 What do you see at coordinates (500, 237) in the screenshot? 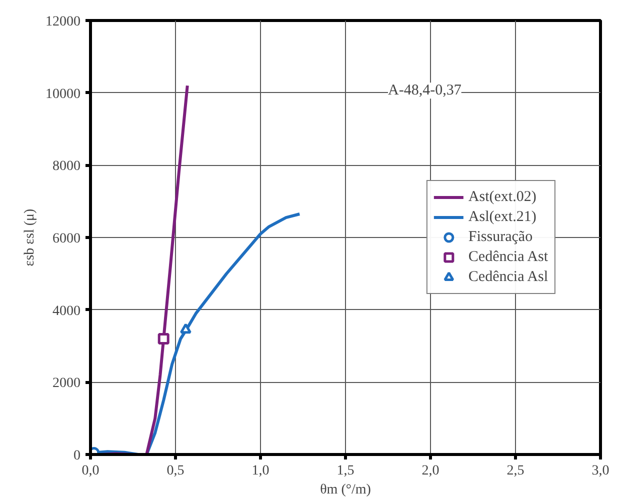
I see `legend-label: Fissuração` at bounding box center [500, 237].